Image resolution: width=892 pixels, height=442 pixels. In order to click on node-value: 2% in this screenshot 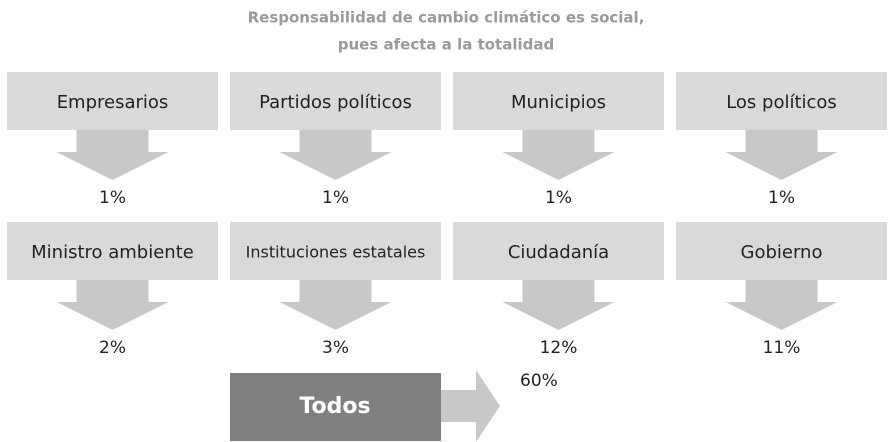, I will do `click(112, 348)`.